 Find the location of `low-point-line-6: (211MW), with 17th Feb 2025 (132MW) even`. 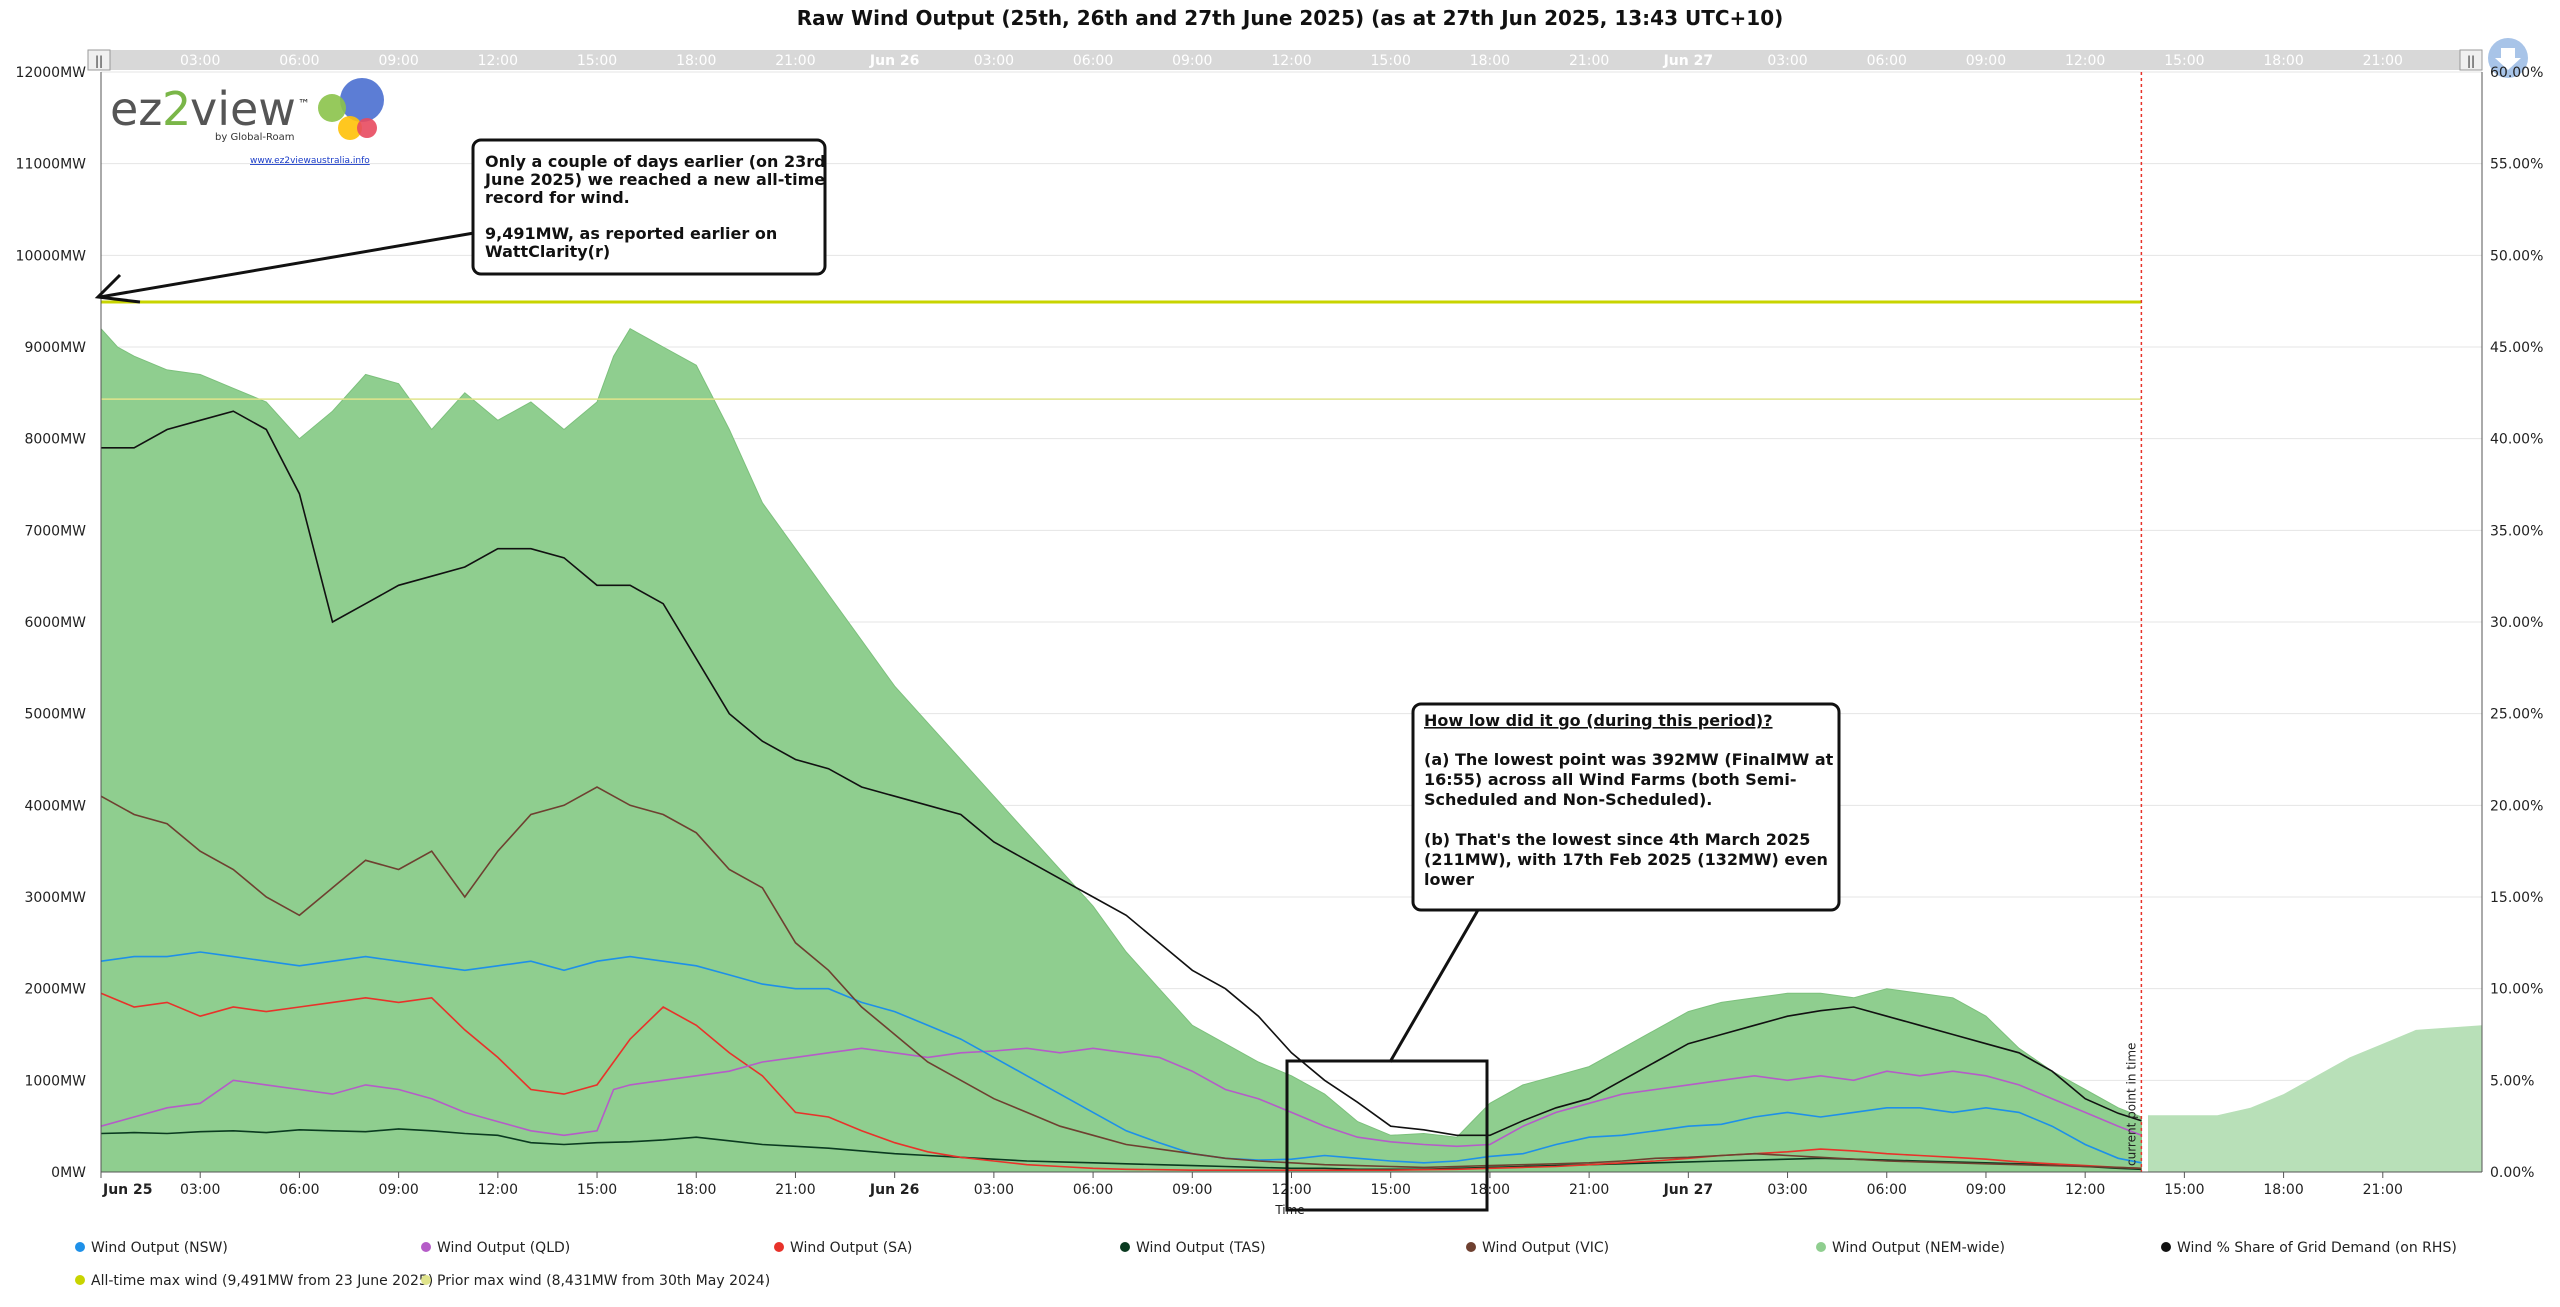

low-point-line-6: (211MW), with 17th Feb 2025 (132MW) even is located at coordinates (1626, 859).